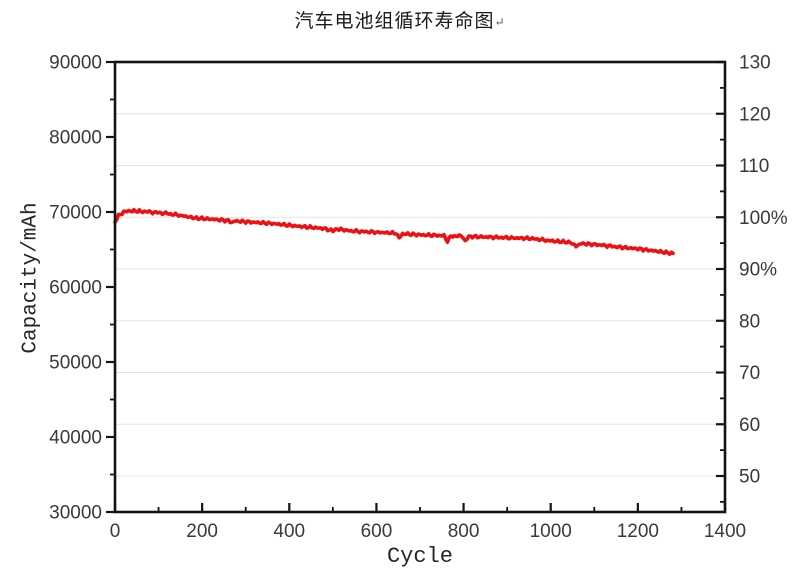 Image resolution: width=800 pixels, height=580 pixels. What do you see at coordinates (749, 373) in the screenshot?
I see `y-right-tick-label: 70` at bounding box center [749, 373].